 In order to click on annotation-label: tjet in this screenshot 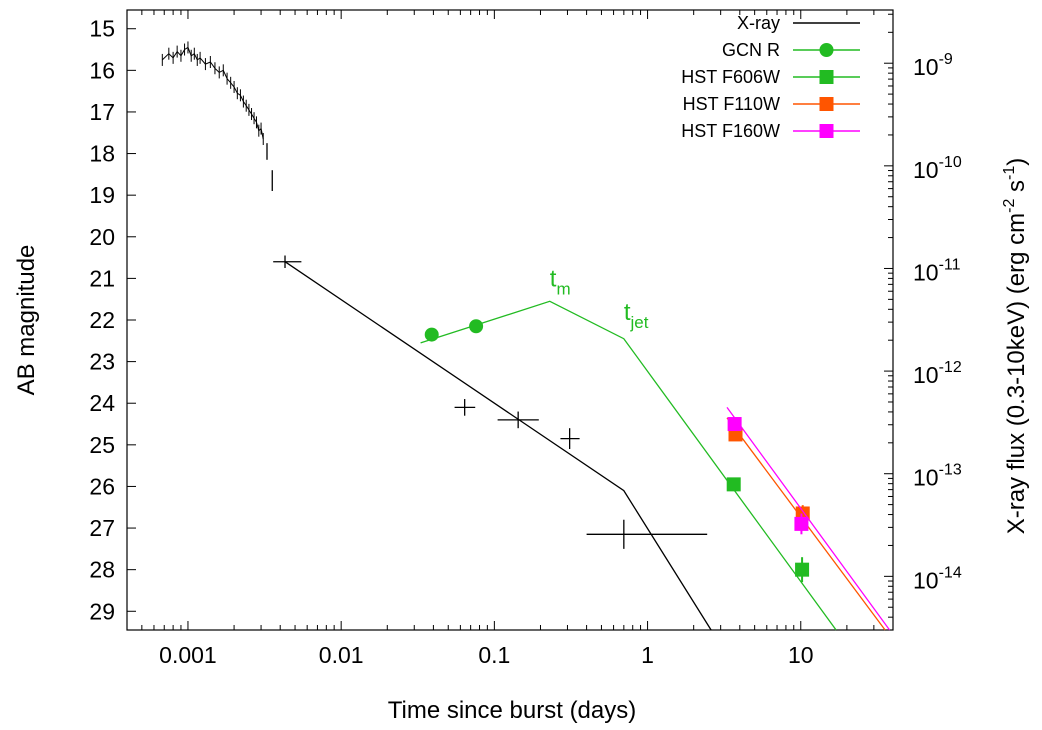, I will do `click(636, 315)`.